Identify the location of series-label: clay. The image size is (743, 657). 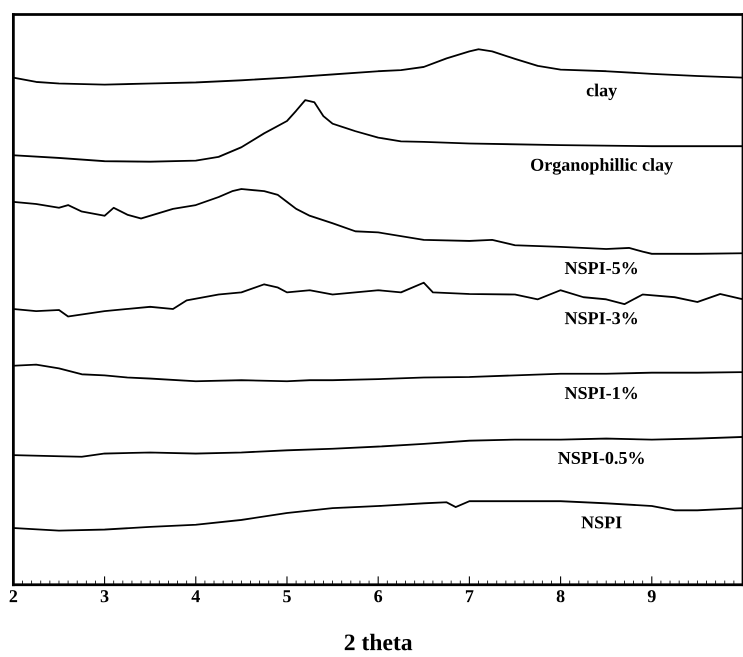
(602, 92).